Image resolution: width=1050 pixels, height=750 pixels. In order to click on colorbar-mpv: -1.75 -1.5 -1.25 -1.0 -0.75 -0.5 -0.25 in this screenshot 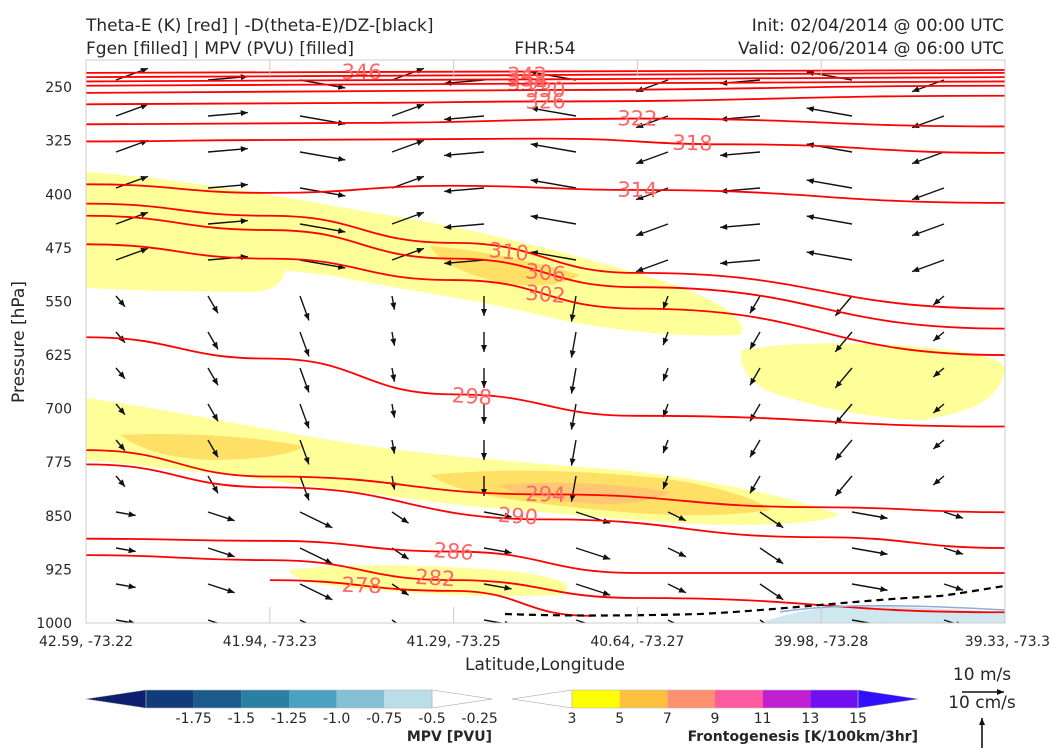, I will do `click(291, 708)`.